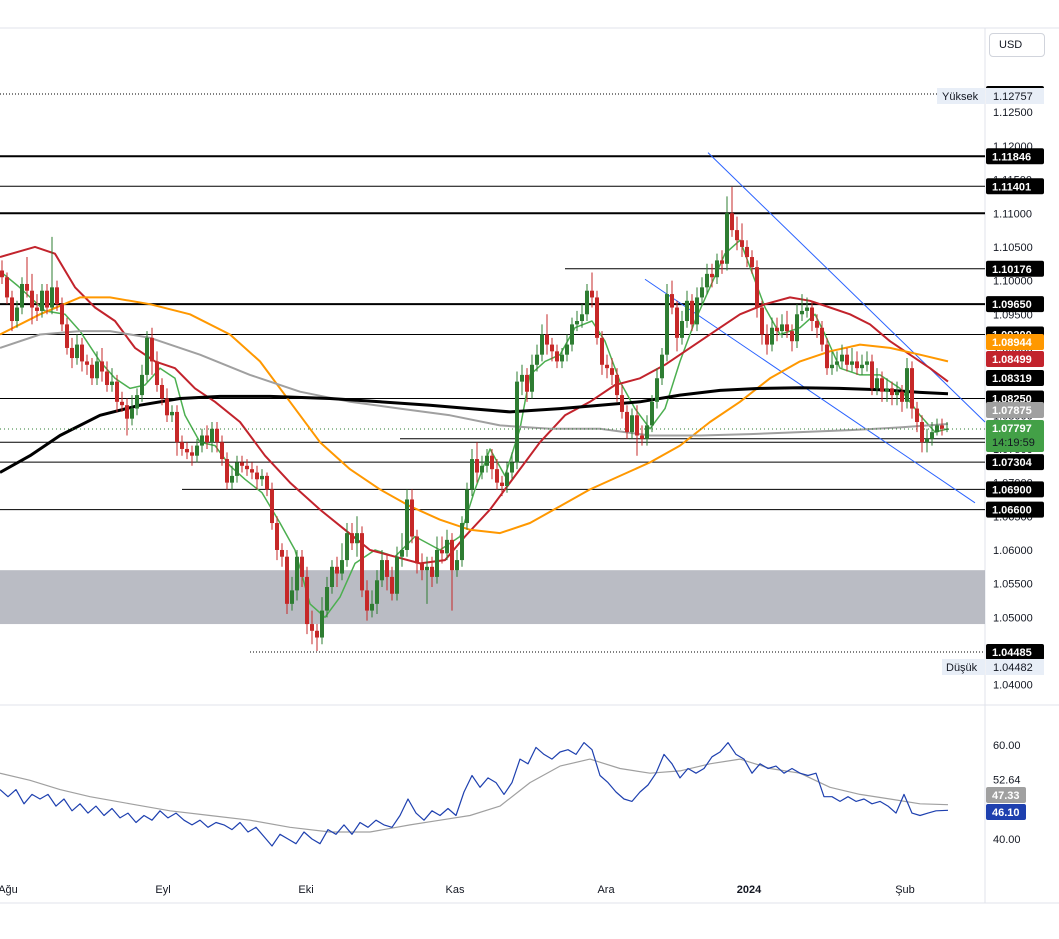 The image size is (1059, 939). Describe the element at coordinates (457, 890) in the screenshot. I see `time-axis: Ağu Eyl Eki Kas Ara 2024 Şub` at that location.